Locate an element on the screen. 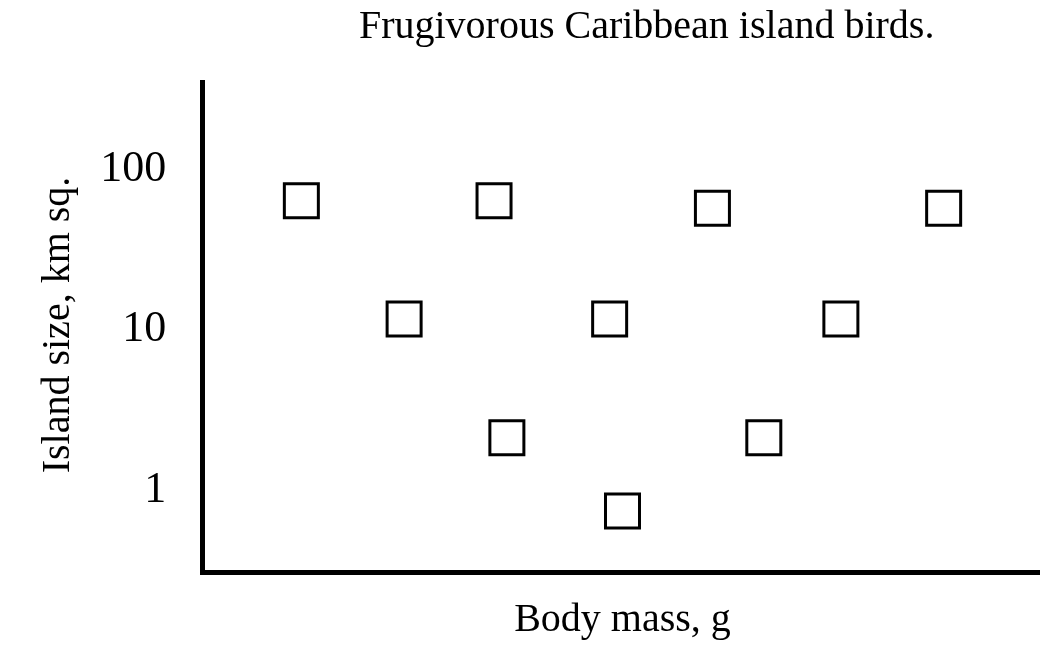  chart-title: Frugivorous Caribbean island birds. is located at coordinates (646, 24).